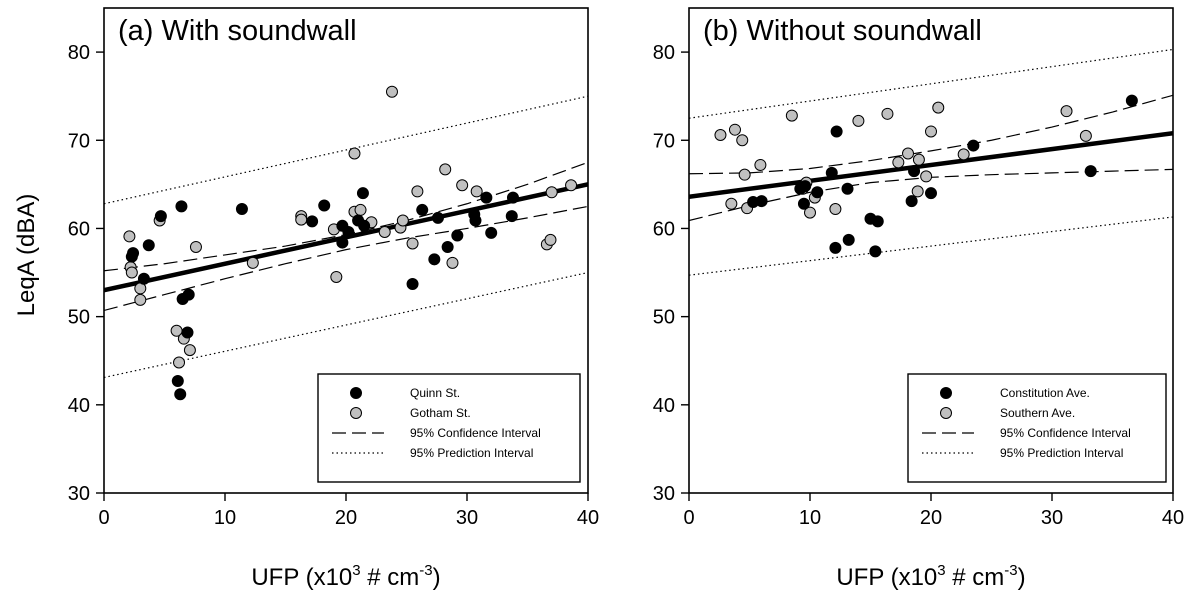 The height and width of the screenshot is (601, 1193). What do you see at coordinates (1045, 393) in the screenshot?
I see `legend-label: Constitution Ave.` at bounding box center [1045, 393].